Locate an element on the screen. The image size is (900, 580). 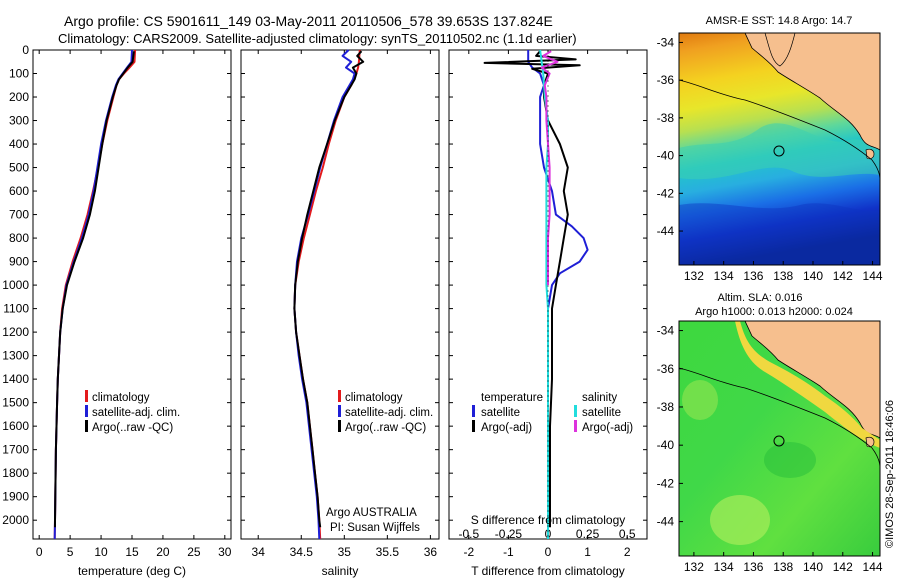
sla-map-frame is located at coordinates (779, 438).